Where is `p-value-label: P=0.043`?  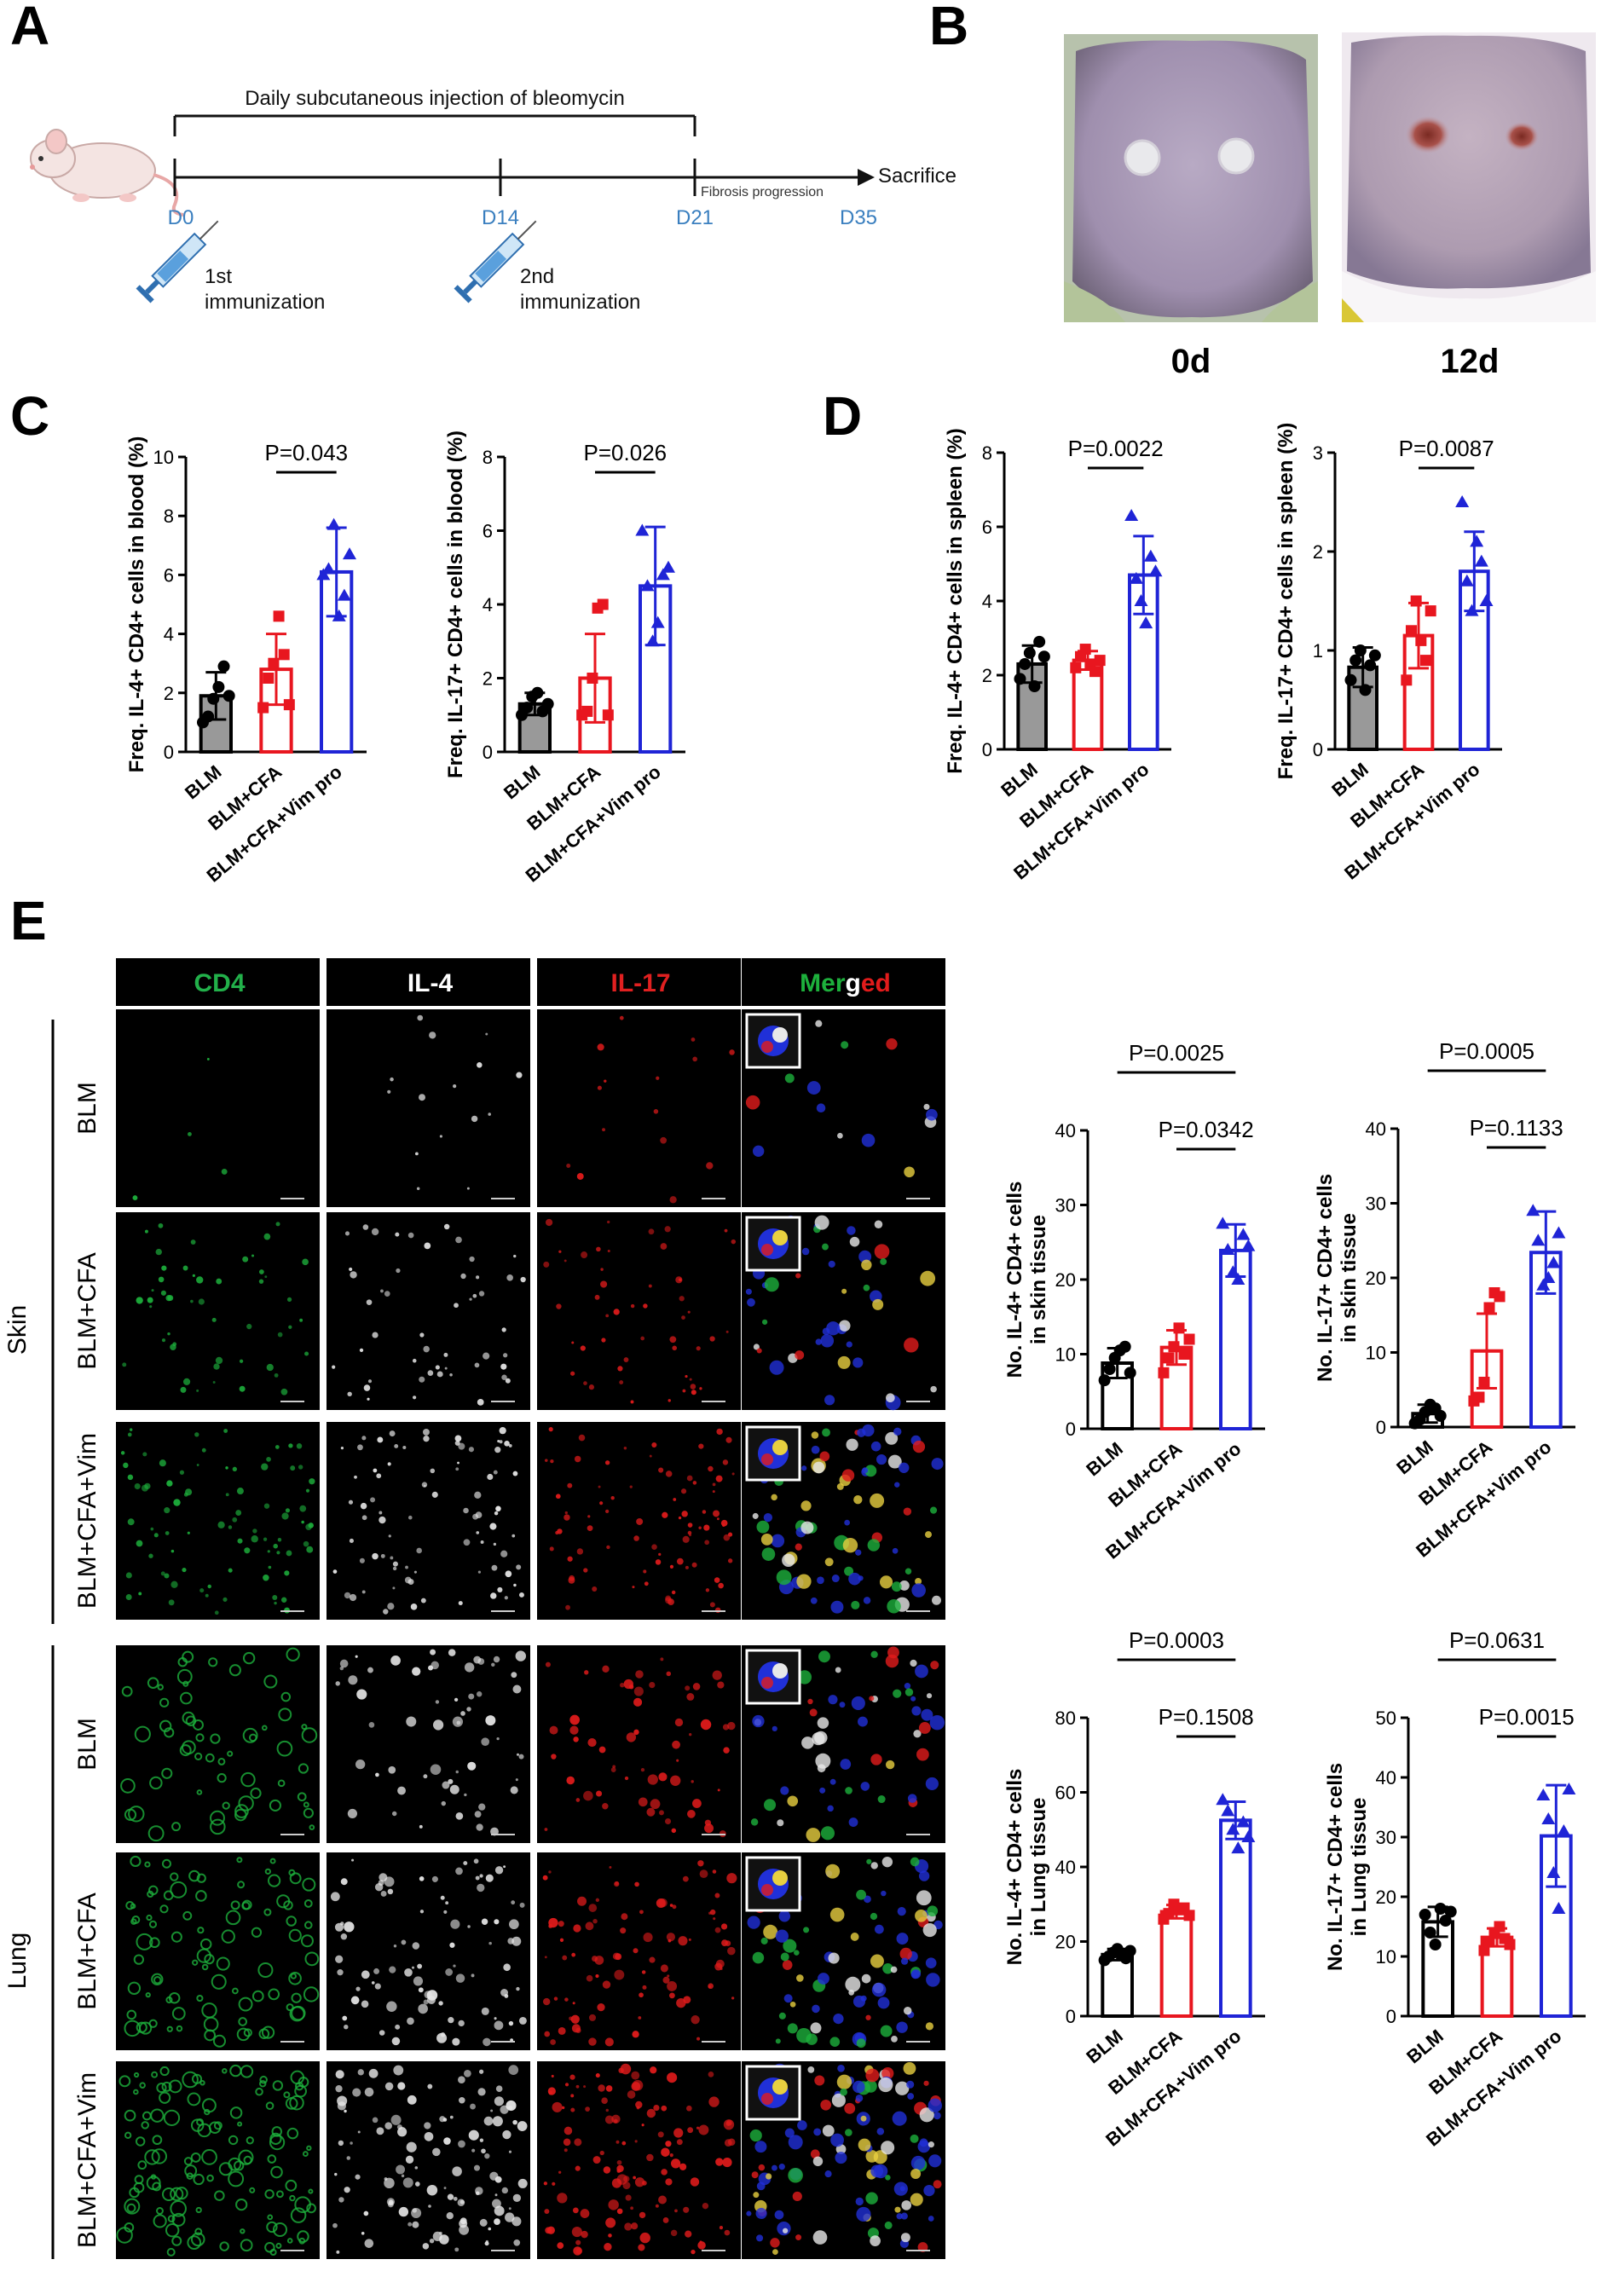 p-value-label: P=0.043 is located at coordinates (307, 452).